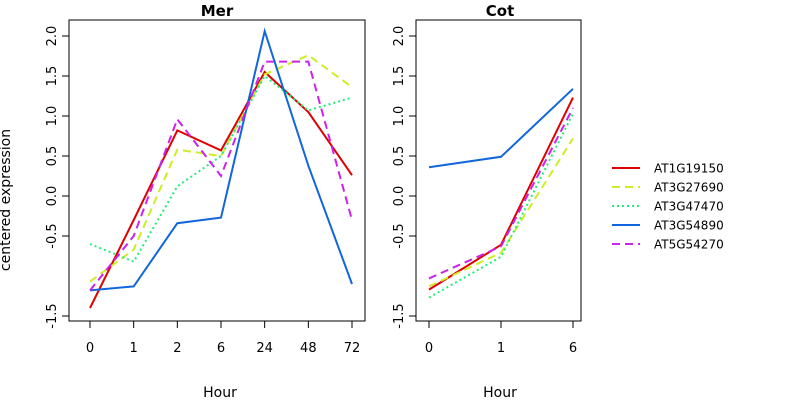 The width and height of the screenshot is (800, 400). What do you see at coordinates (500, 11) in the screenshot?
I see `panel-title-cot: Cot` at bounding box center [500, 11].